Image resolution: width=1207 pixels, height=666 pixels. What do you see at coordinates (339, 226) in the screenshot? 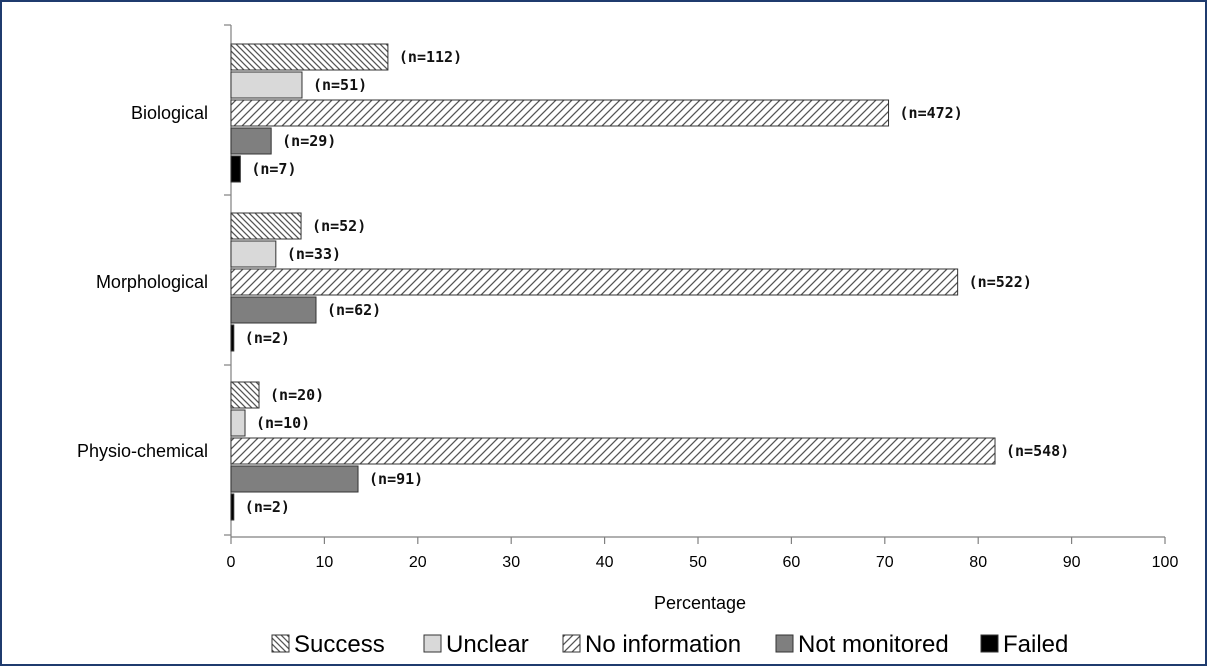
I see `data-label-success-morphological: (n=52)` at bounding box center [339, 226].